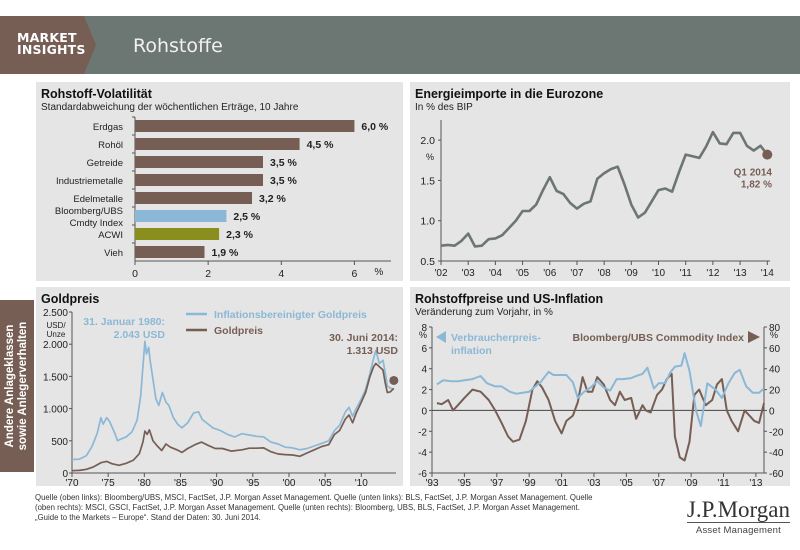 The image size is (800, 550). Describe the element at coordinates (509, 94) in the screenshot. I see `energy-title: Energieimporte in die Eurozone` at that location.